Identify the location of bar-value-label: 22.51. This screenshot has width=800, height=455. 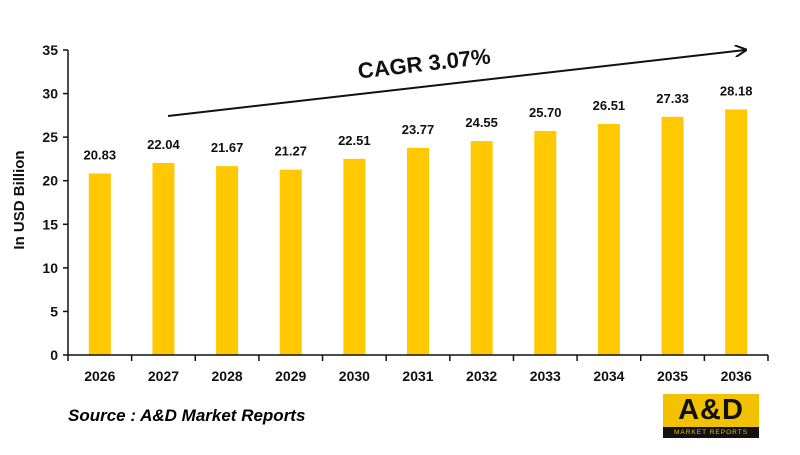
(354, 140).